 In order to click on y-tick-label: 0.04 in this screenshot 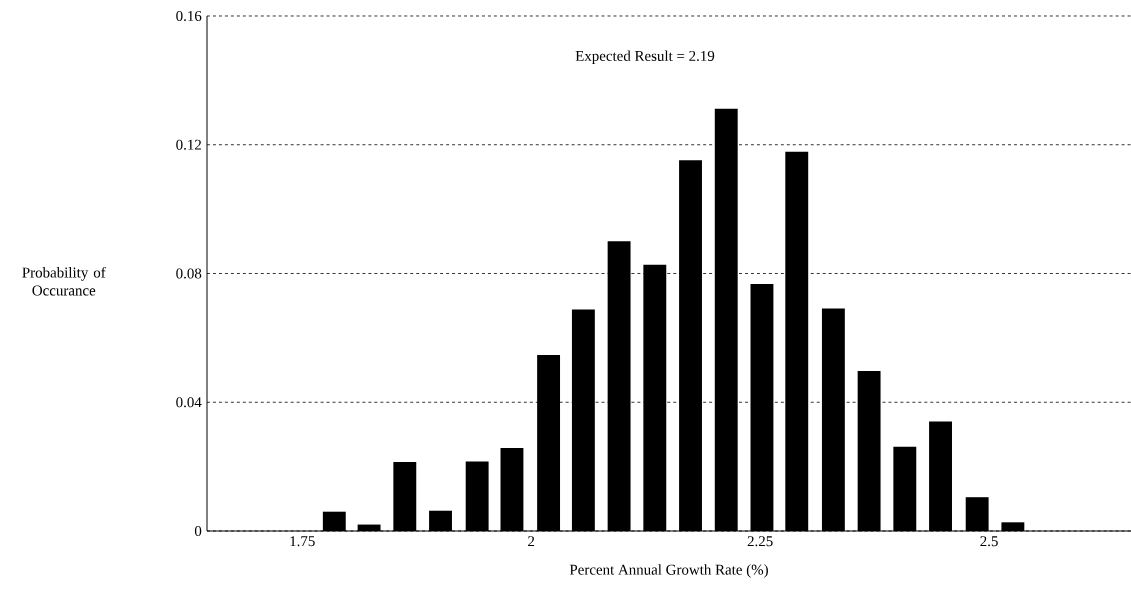, I will do `click(189, 402)`.